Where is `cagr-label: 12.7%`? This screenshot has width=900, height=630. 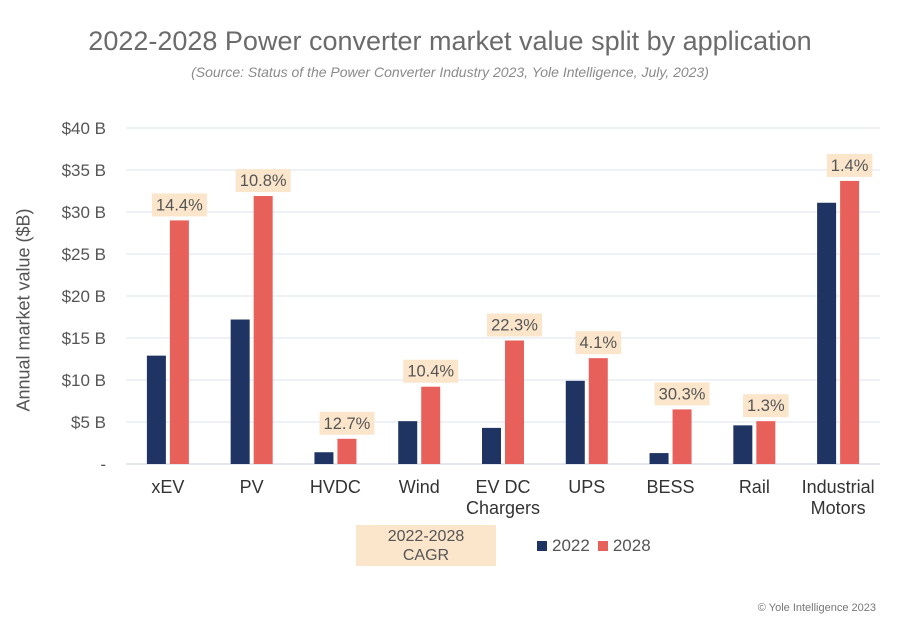 cagr-label: 12.7% is located at coordinates (347, 424).